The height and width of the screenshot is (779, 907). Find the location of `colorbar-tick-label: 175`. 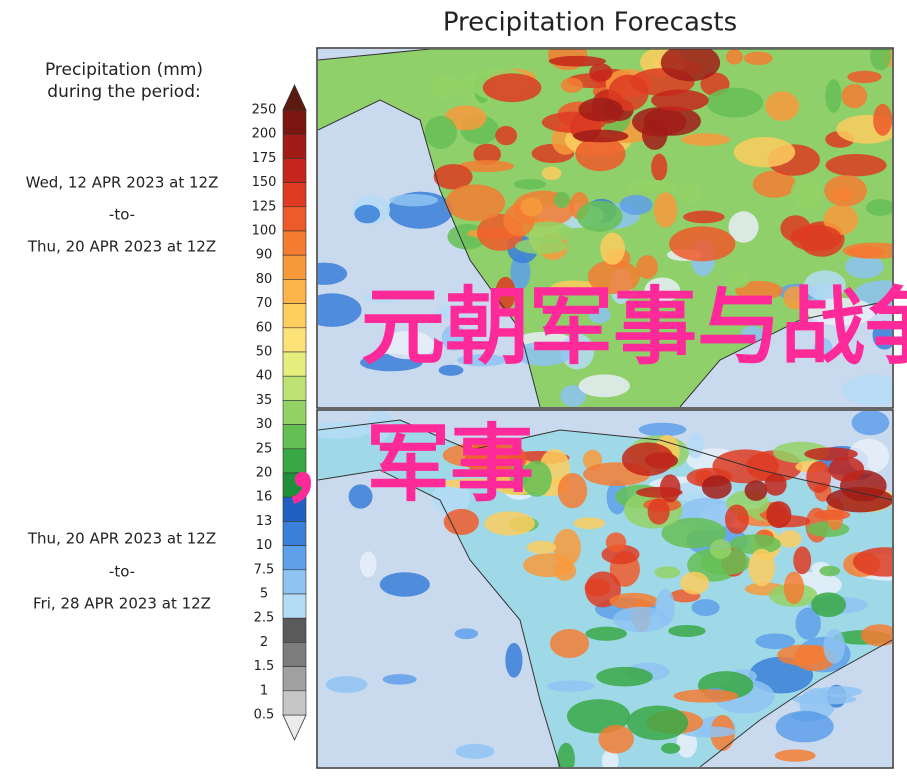

colorbar-tick-label: 175 is located at coordinates (264, 158).